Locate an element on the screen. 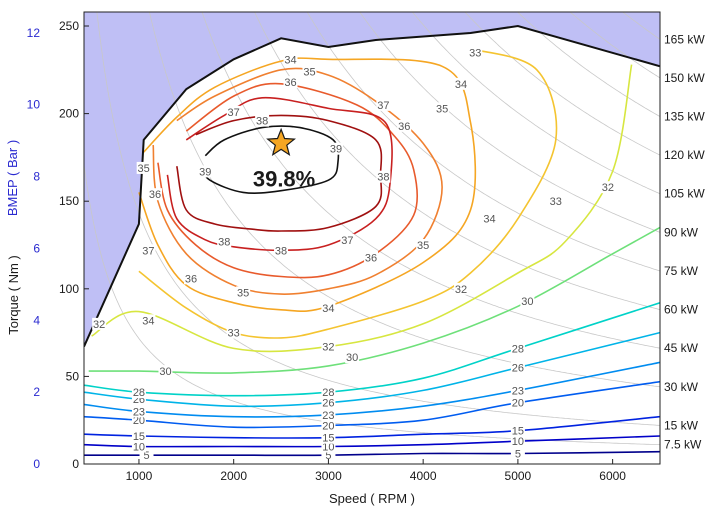 The height and width of the screenshot is (513, 713). y-tick-label: 50 is located at coordinates (73, 376).